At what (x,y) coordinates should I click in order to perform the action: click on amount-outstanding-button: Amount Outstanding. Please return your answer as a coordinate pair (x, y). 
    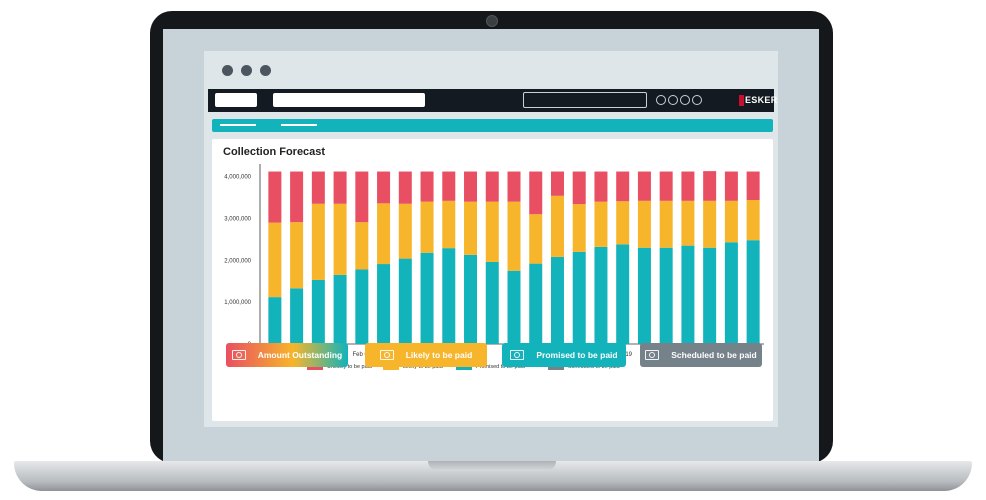
    Looking at the image, I should click on (287, 355).